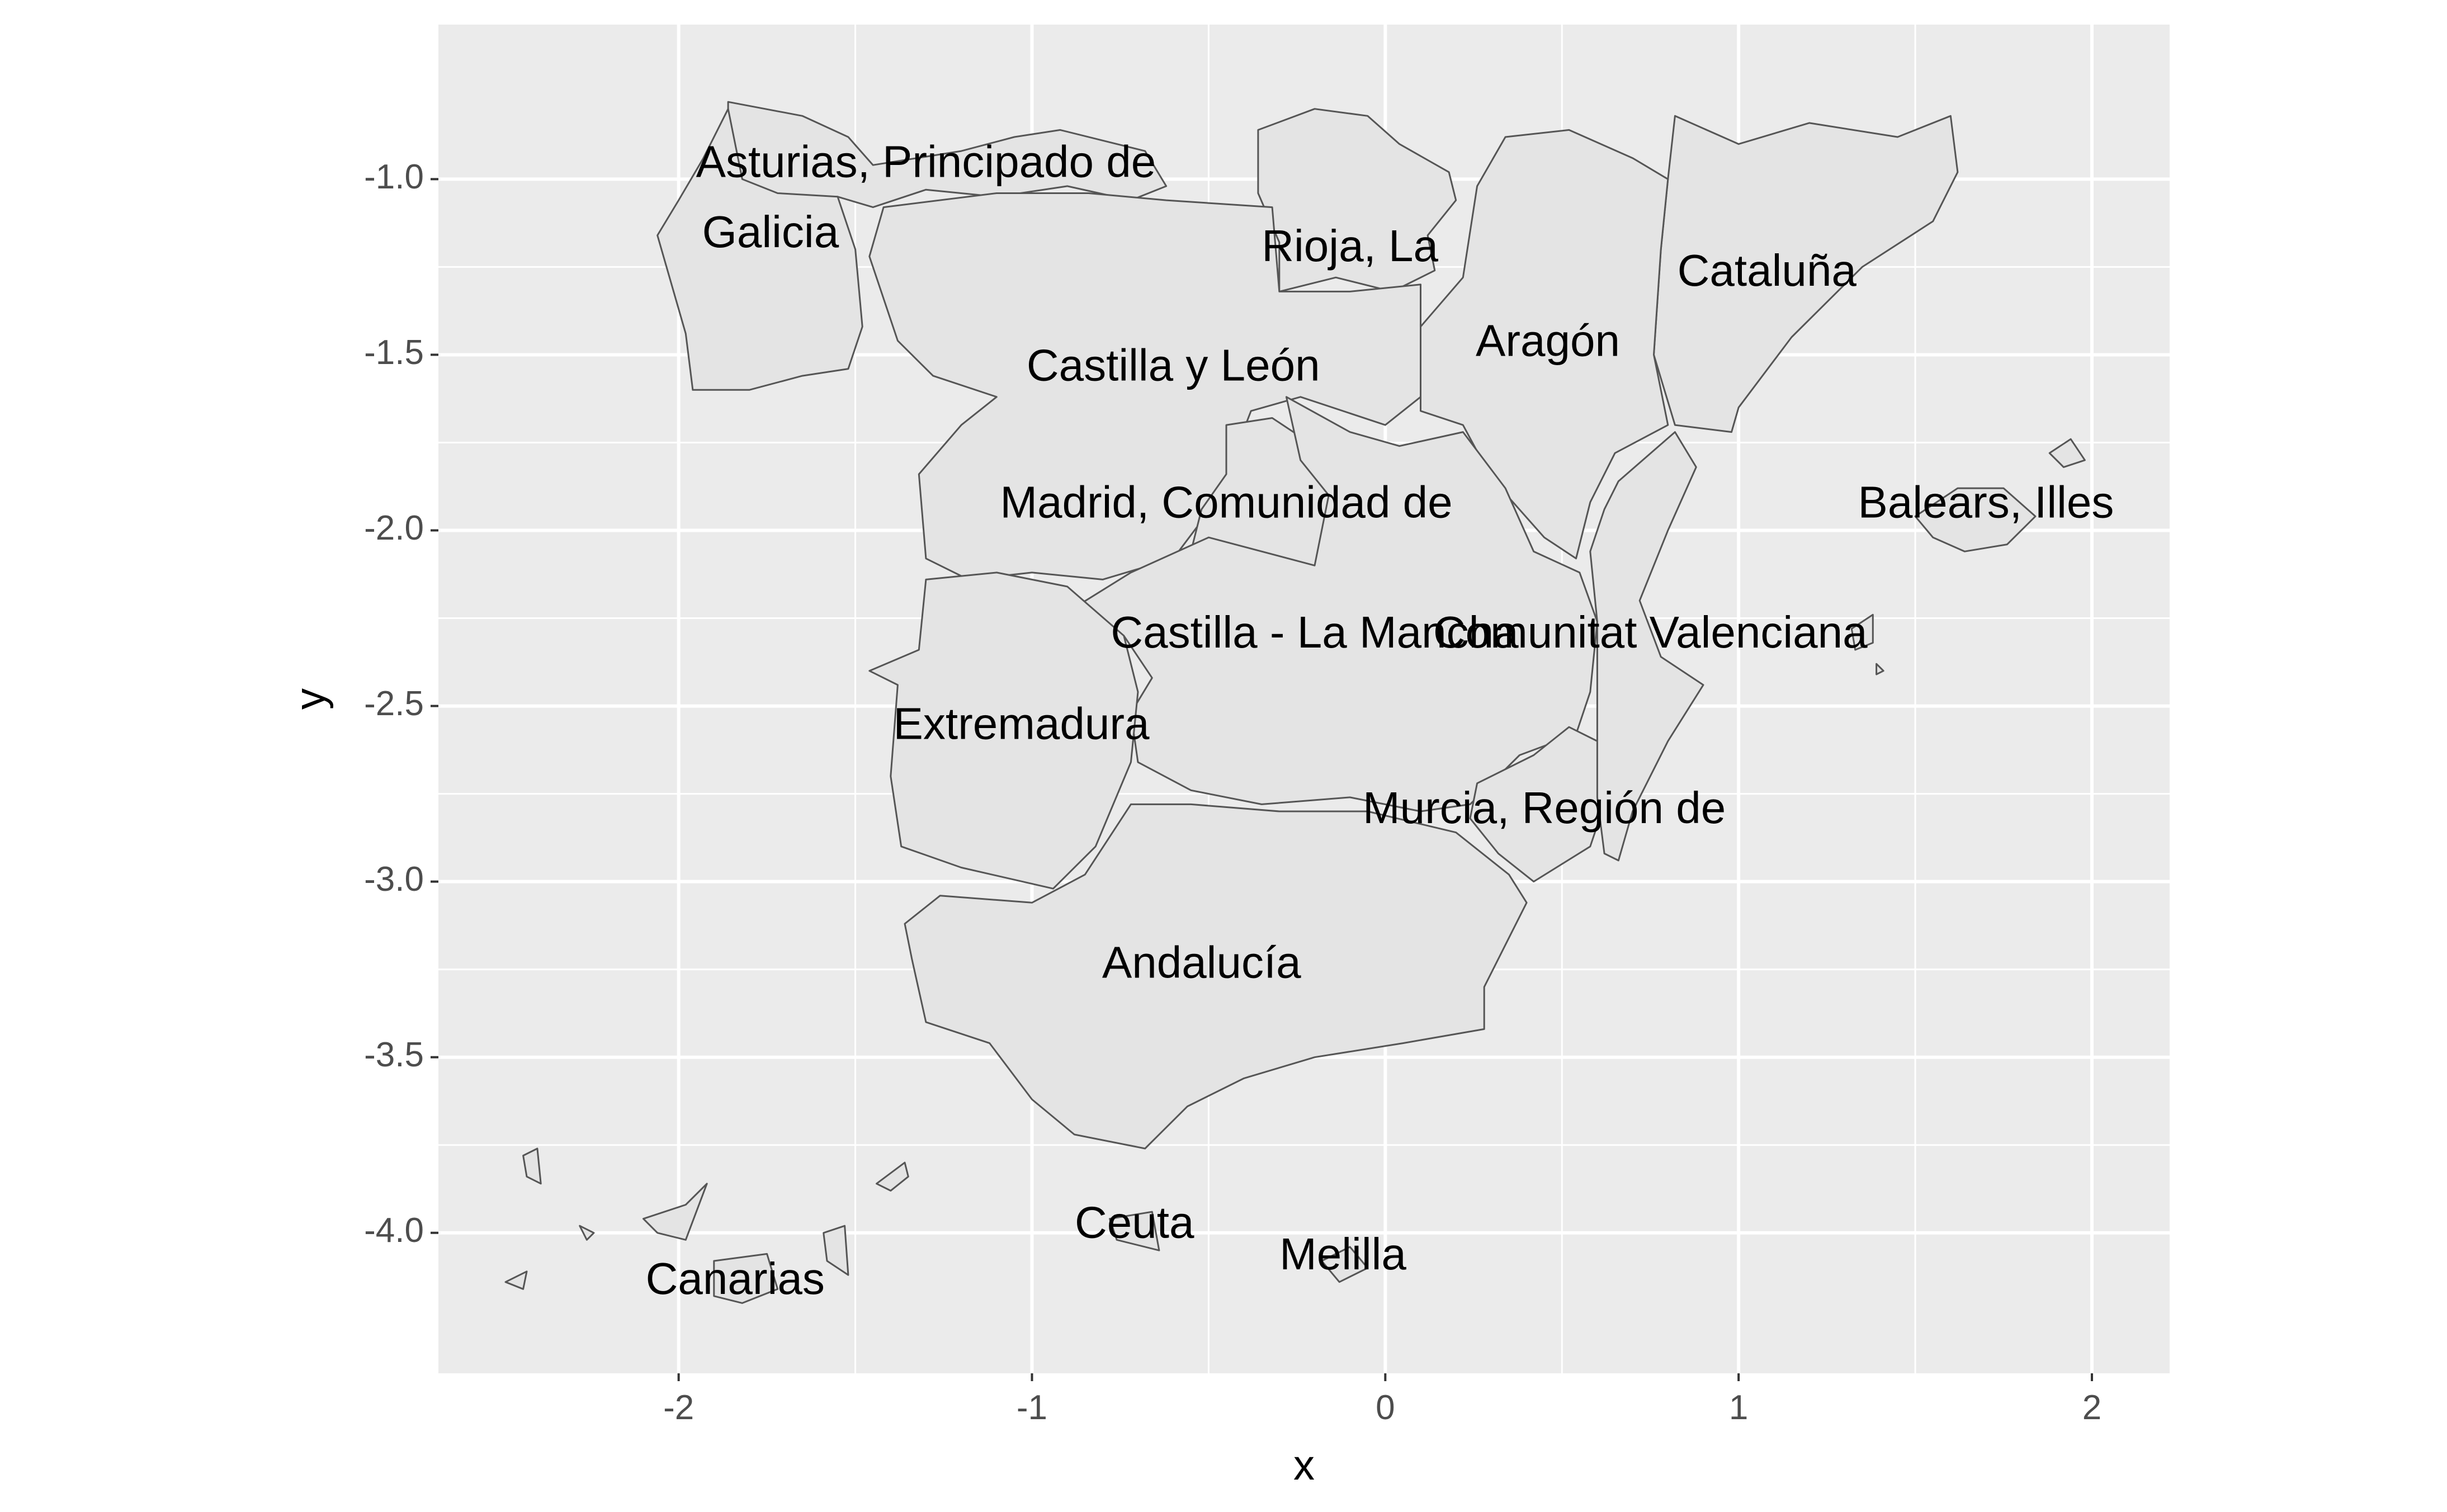 This screenshot has height=1512, width=2447. What do you see at coordinates (1226, 502) in the screenshot?
I see `region-label: Madrid, Comunidad de` at bounding box center [1226, 502].